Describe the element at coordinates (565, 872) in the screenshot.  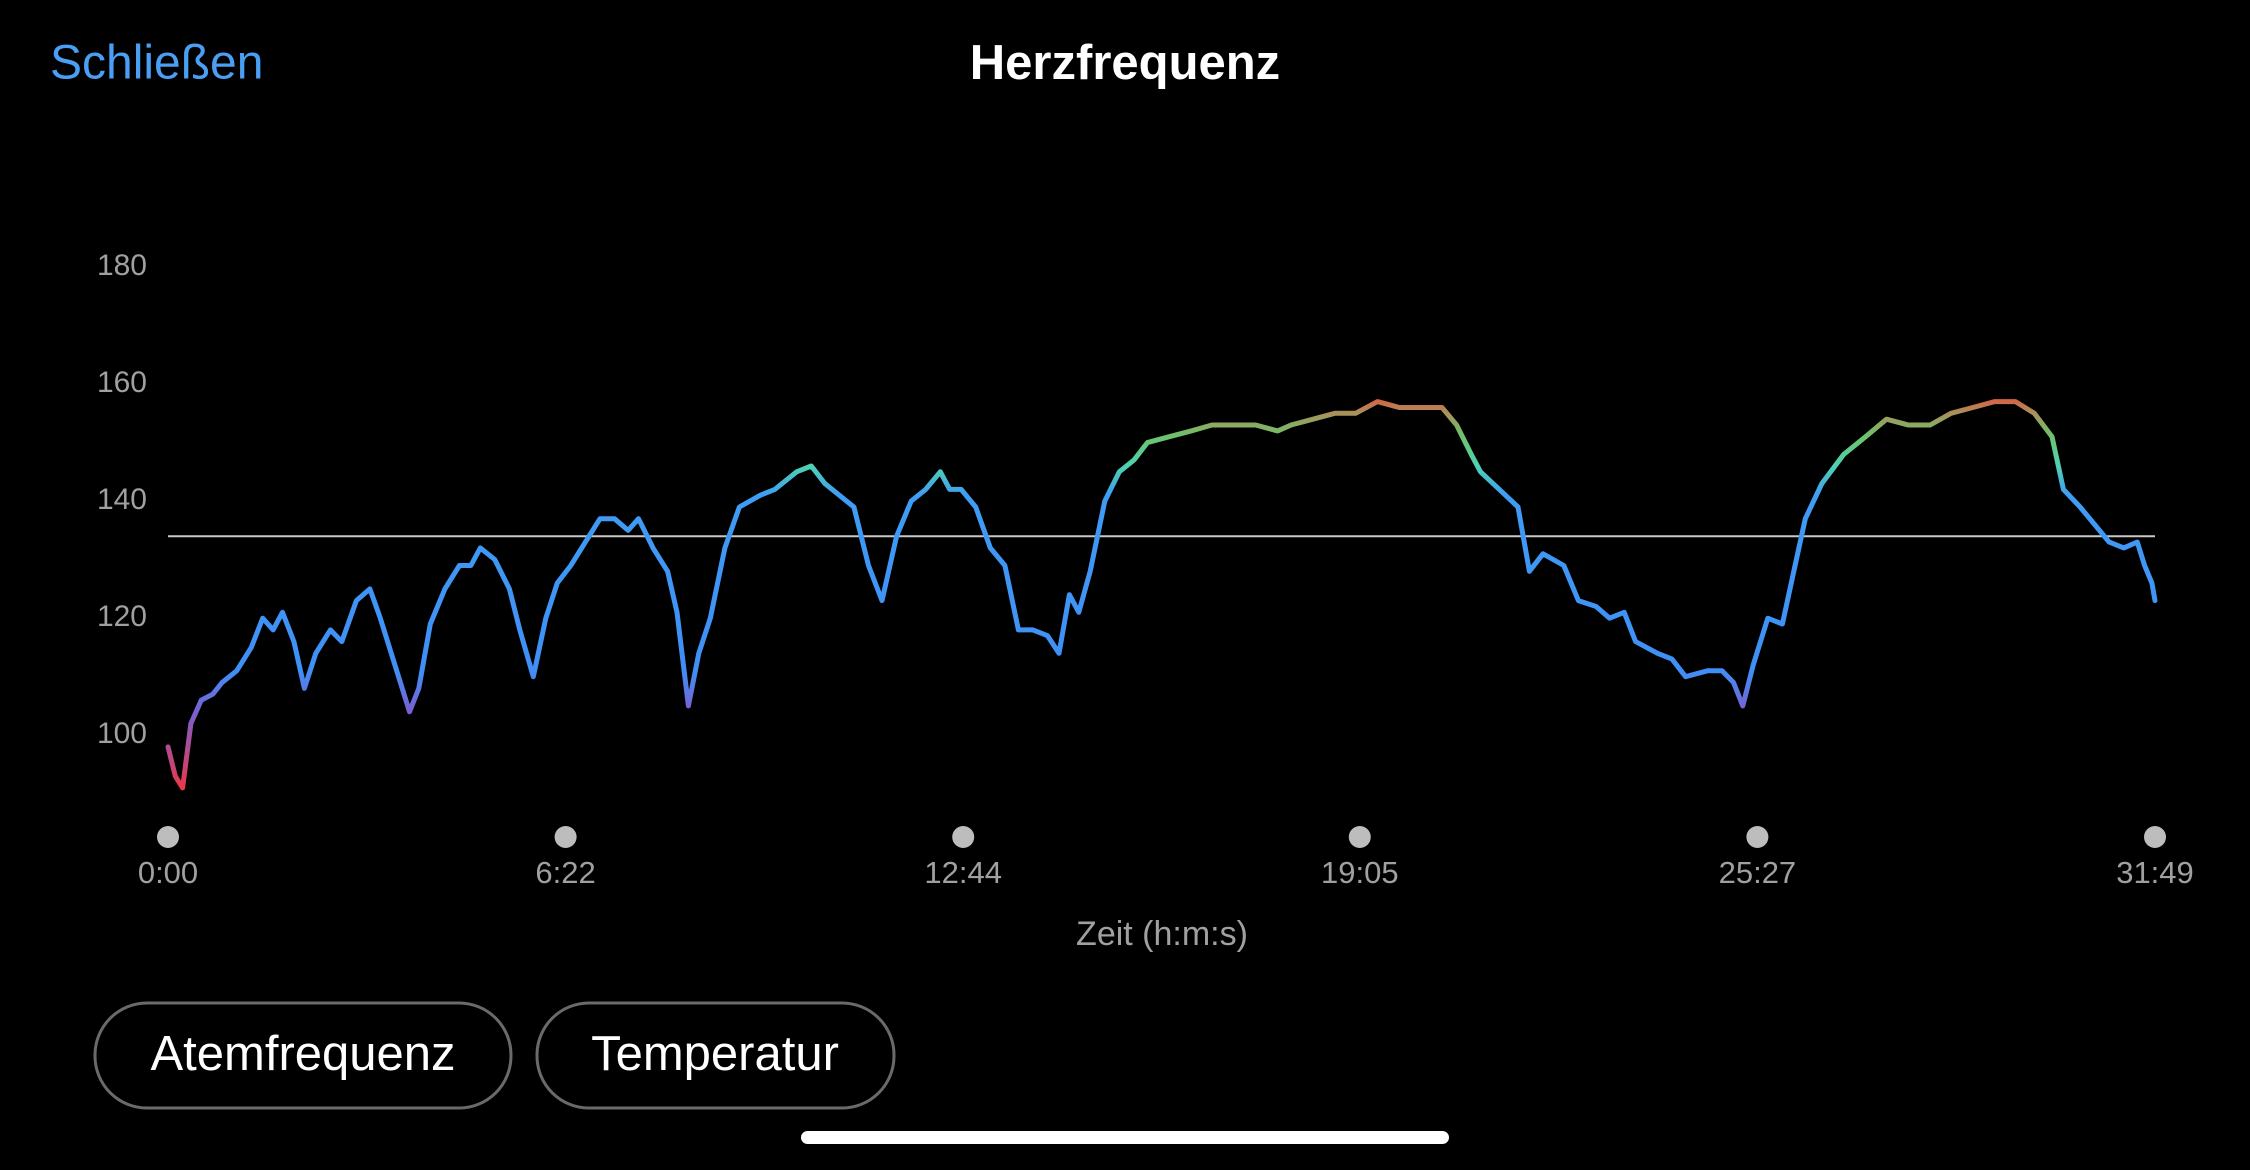
I see `x-tick-label: 6:22` at that location.